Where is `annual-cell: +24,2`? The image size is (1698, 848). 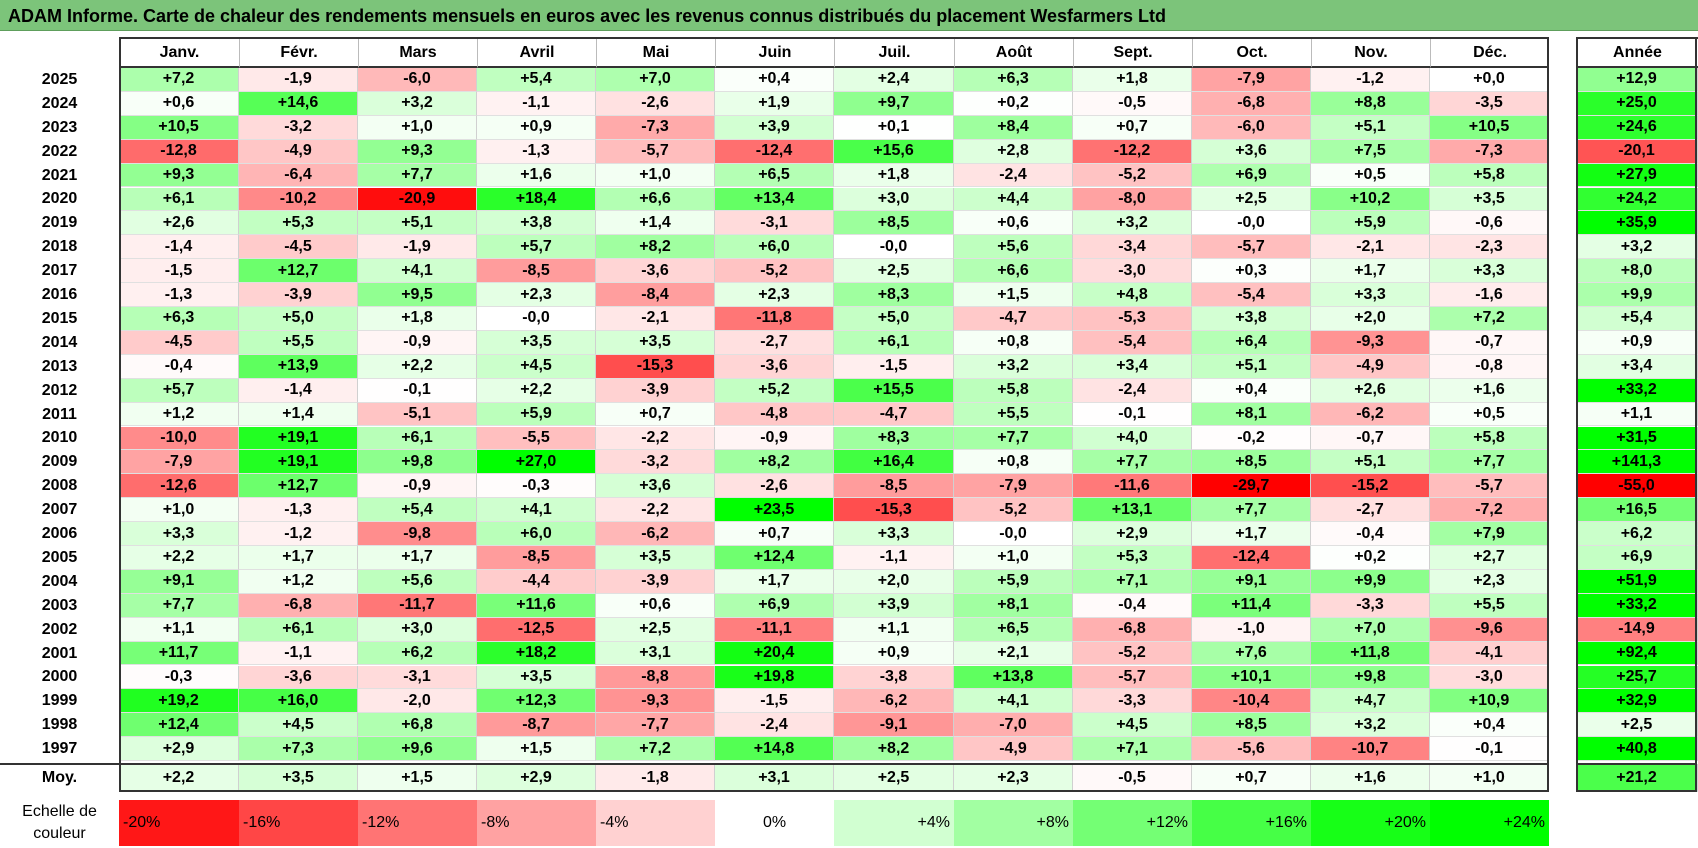 annual-cell: +24,2 is located at coordinates (1637, 199).